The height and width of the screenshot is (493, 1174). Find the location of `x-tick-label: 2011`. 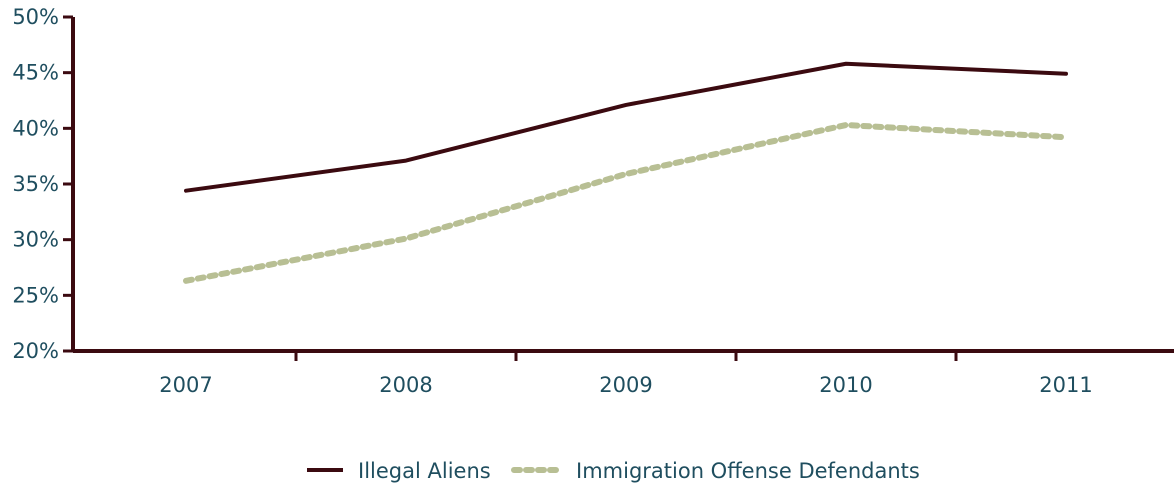

x-tick-label: 2011 is located at coordinates (1065, 385).